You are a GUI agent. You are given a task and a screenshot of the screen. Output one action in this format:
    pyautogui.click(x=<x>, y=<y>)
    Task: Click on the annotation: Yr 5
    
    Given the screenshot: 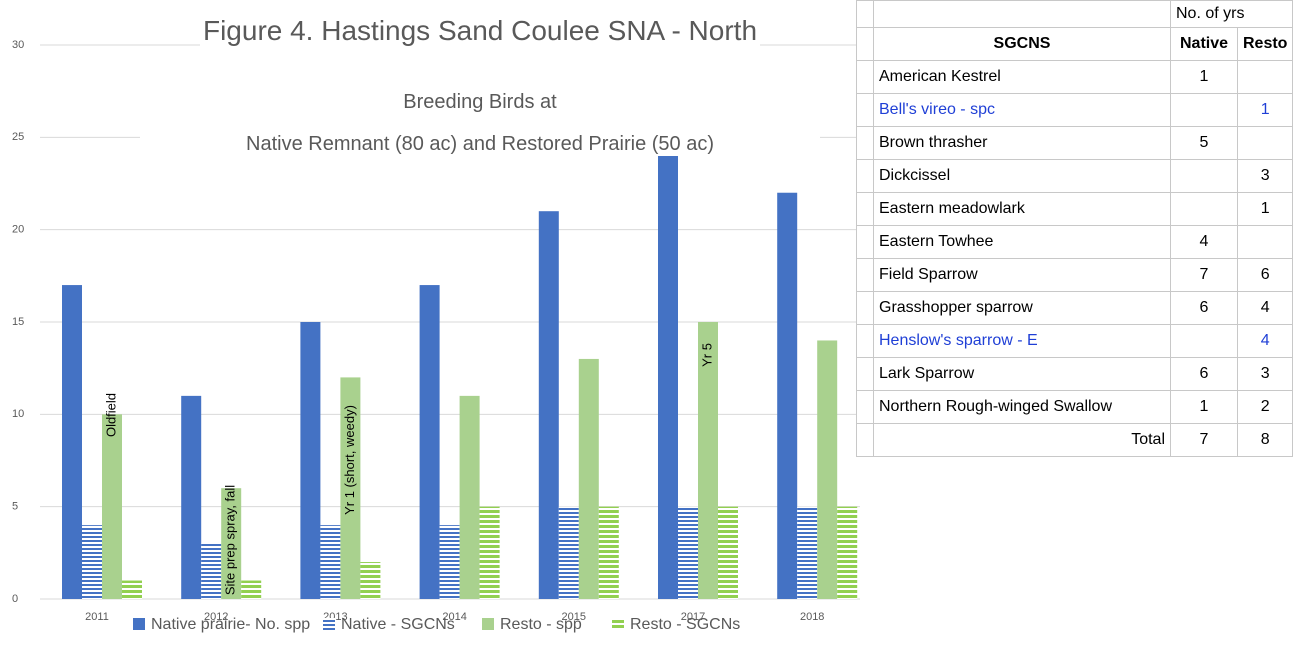 What is the action you would take?
    pyautogui.click(x=706, y=355)
    